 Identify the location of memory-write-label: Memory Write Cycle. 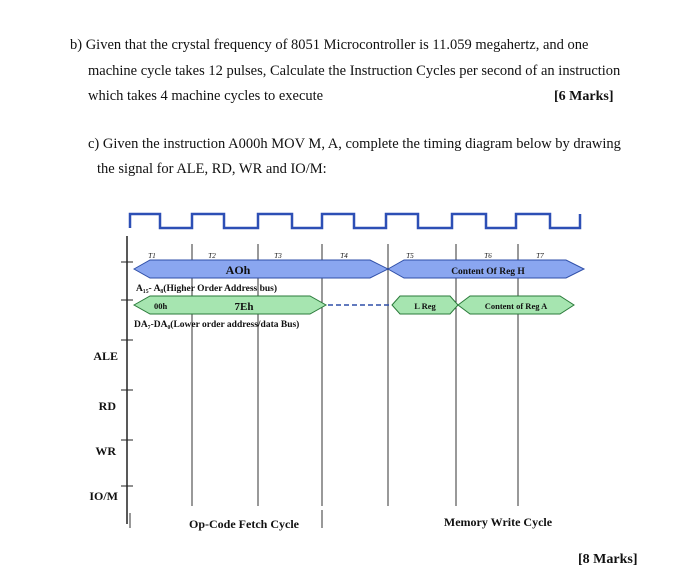
(498, 522).